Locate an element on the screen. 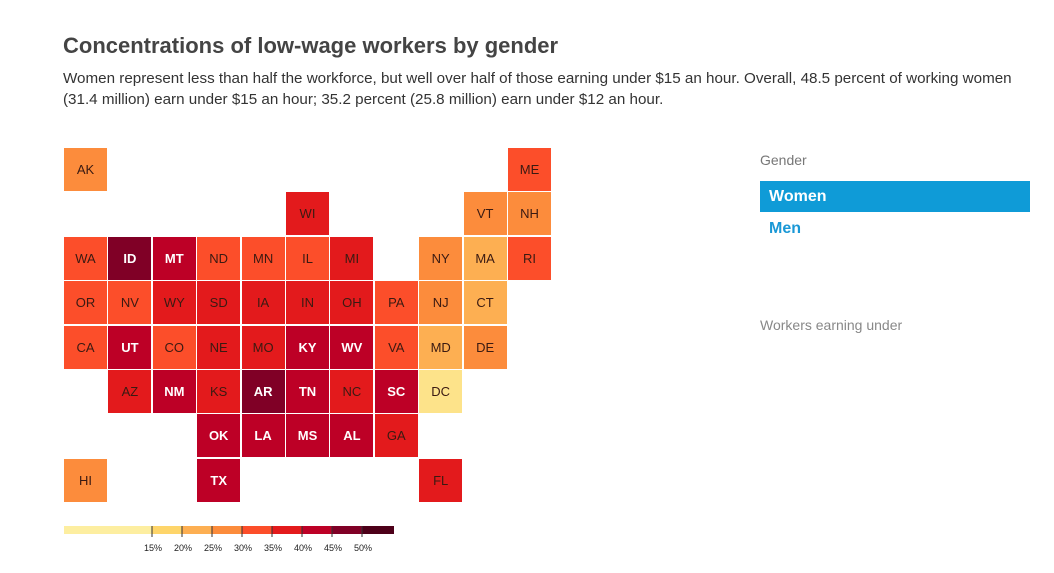 The height and width of the screenshot is (573, 1054). state-tile-oh: OH is located at coordinates (352, 303).